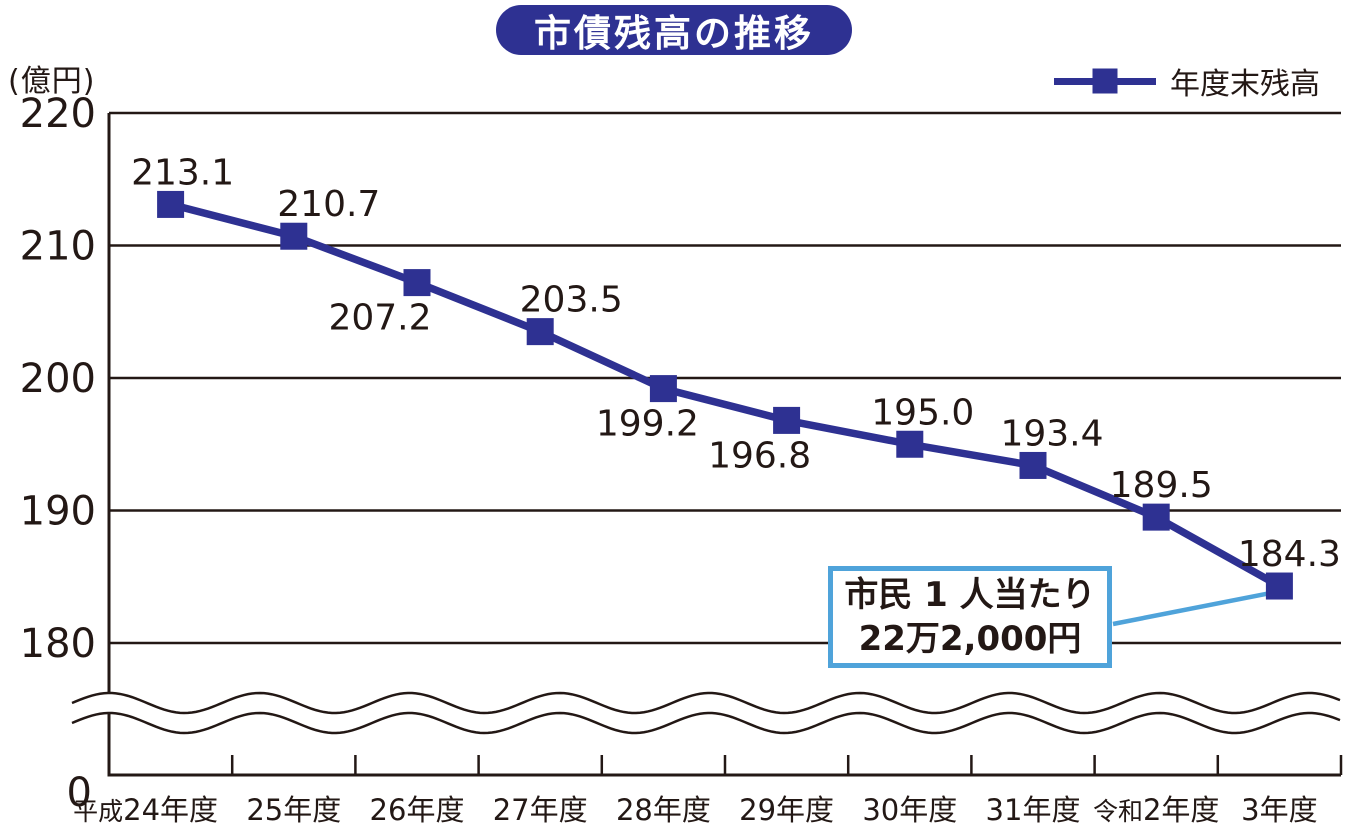 The width and height of the screenshot is (1348, 835). What do you see at coordinates (182, 172) in the screenshot?
I see `data-point-label: 213.1` at bounding box center [182, 172].